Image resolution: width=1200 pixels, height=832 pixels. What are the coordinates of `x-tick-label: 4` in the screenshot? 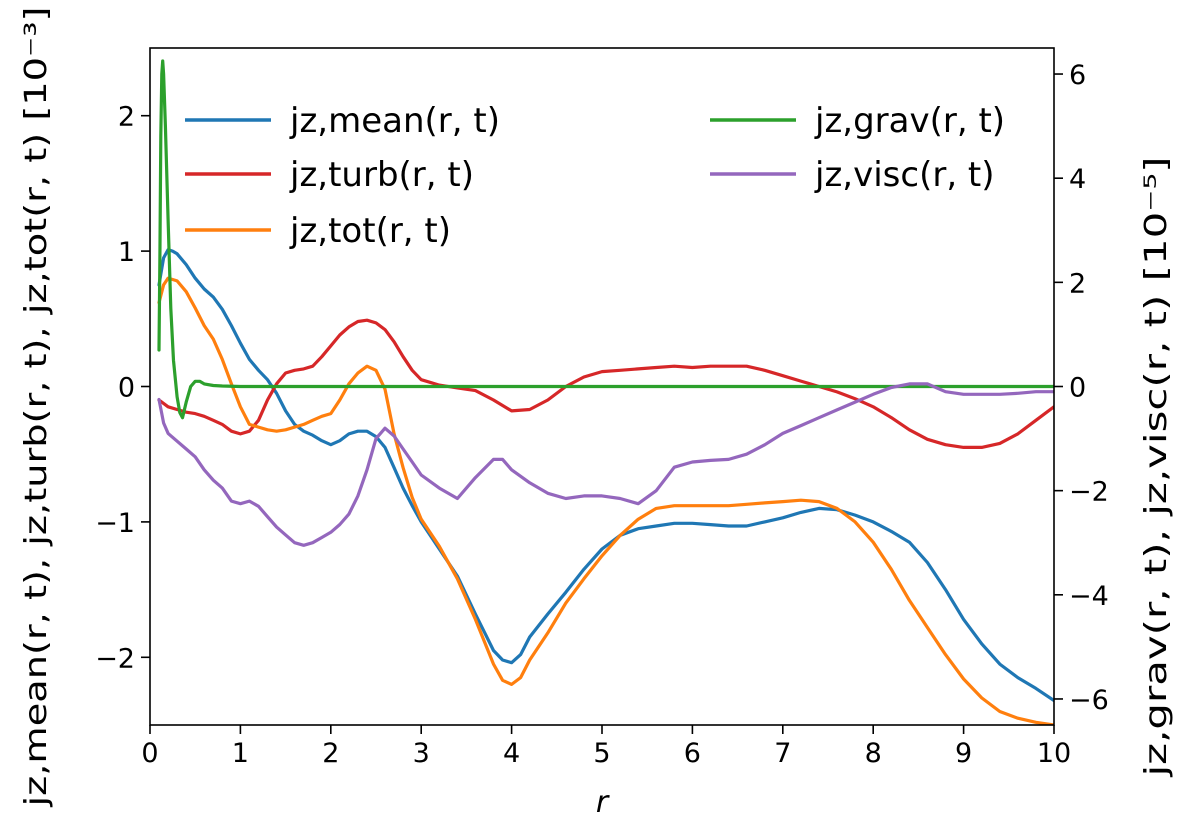 It's located at (511, 753).